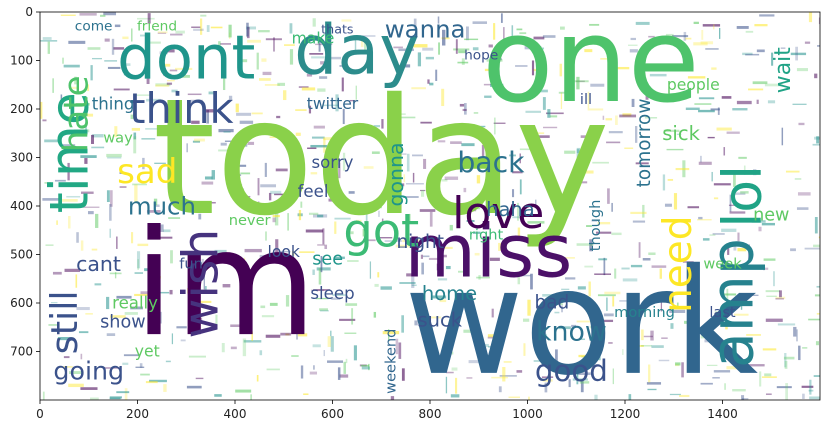 The image size is (831, 436). Describe the element at coordinates (527, 414) in the screenshot. I see `x-tick-label: 1000` at that location.